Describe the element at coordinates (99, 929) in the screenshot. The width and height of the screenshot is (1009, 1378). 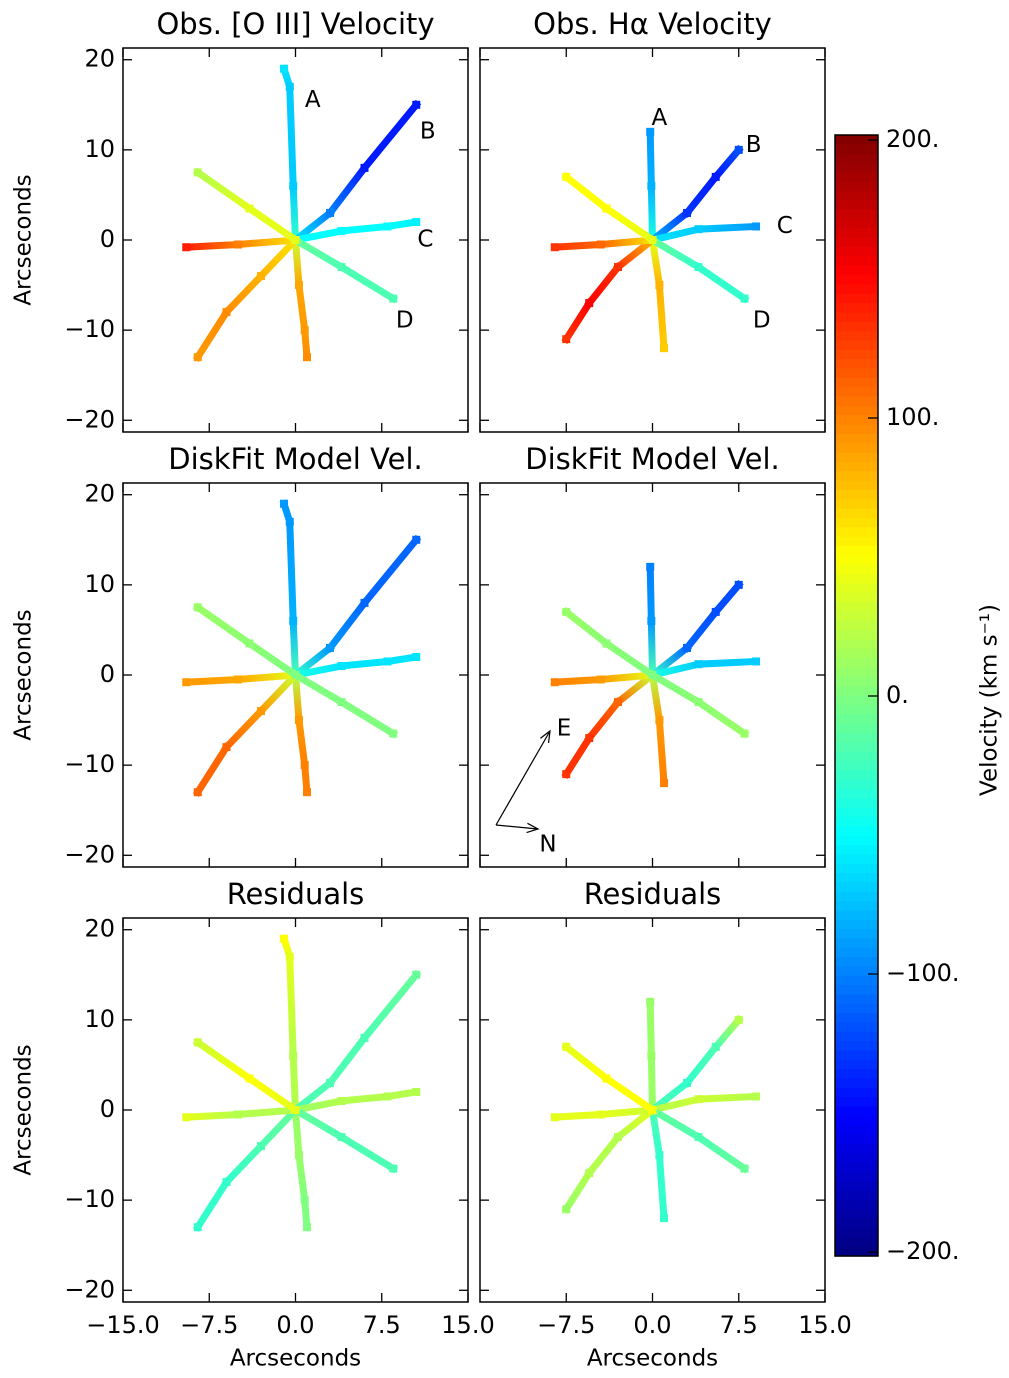
I see `y-tick-label: 20` at that location.